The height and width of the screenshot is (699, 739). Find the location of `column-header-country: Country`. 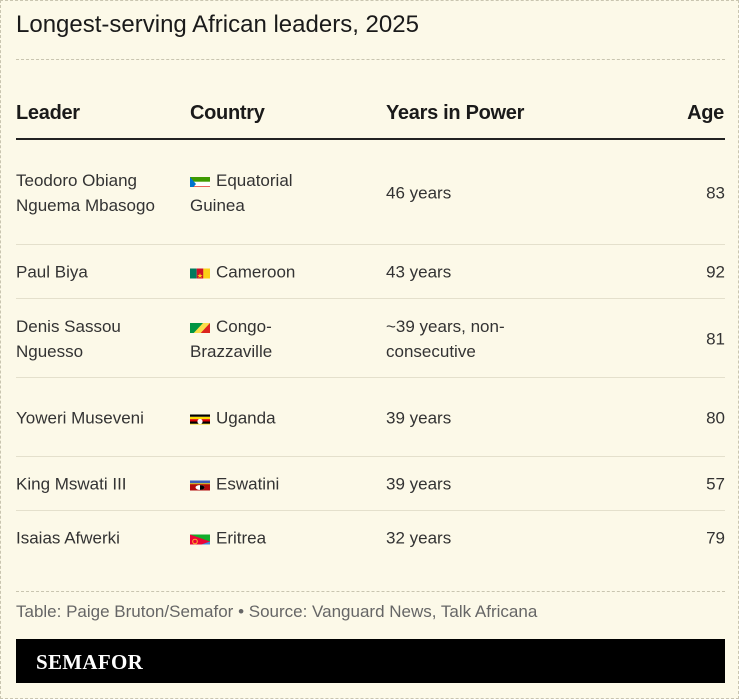

column-header-country: Country is located at coordinates (227, 113).